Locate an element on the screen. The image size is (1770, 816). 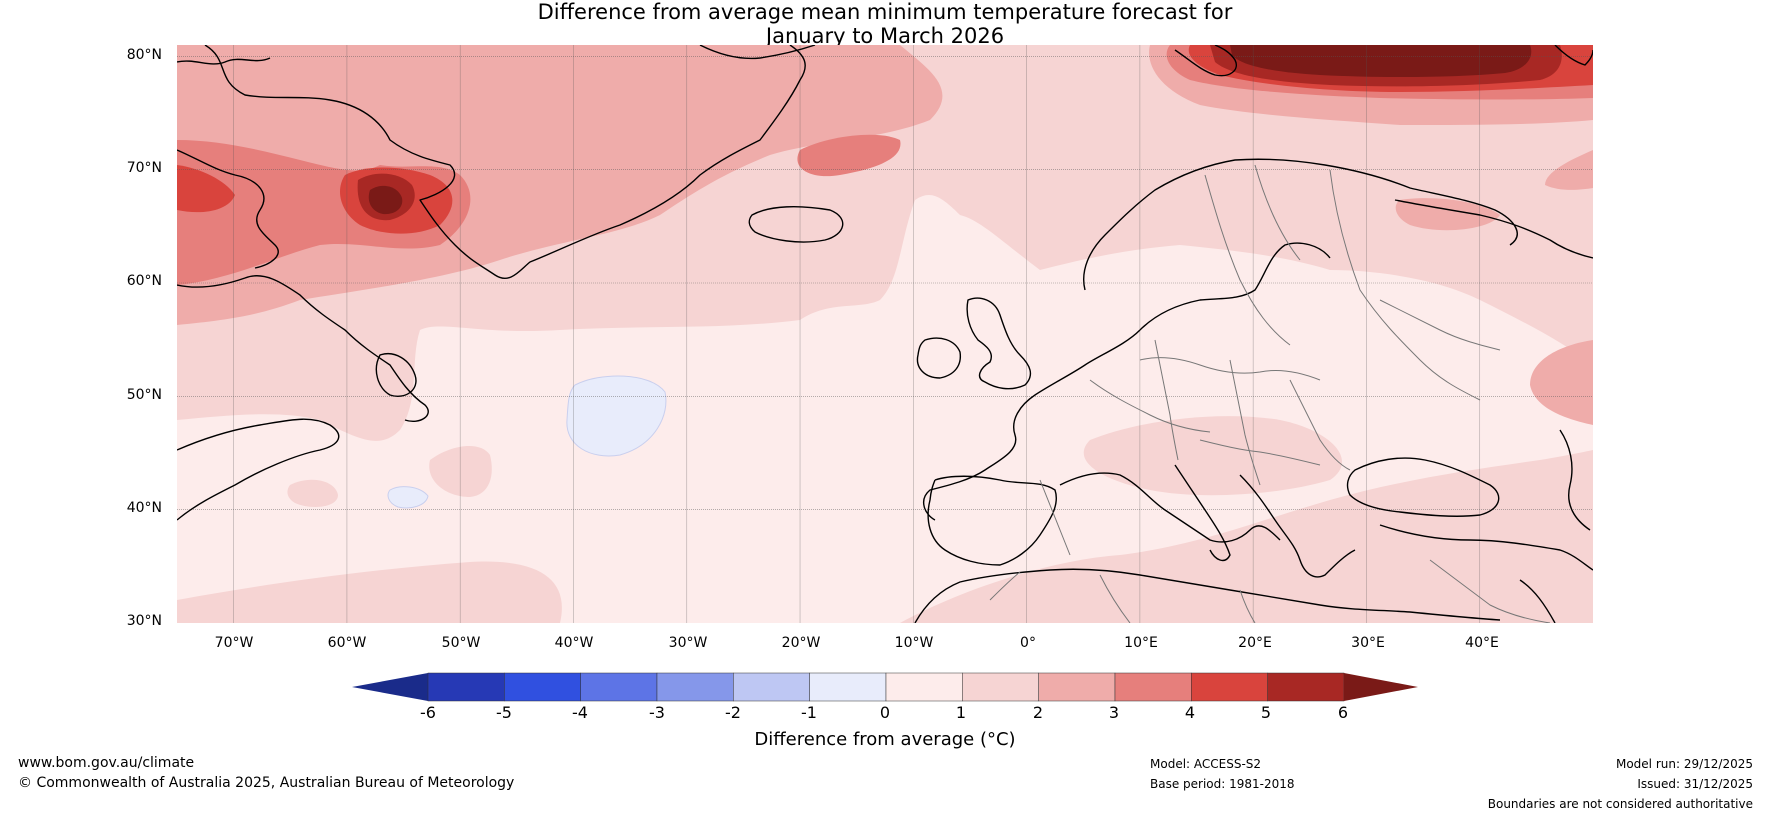
coast-iceland is located at coordinates (796, 224).